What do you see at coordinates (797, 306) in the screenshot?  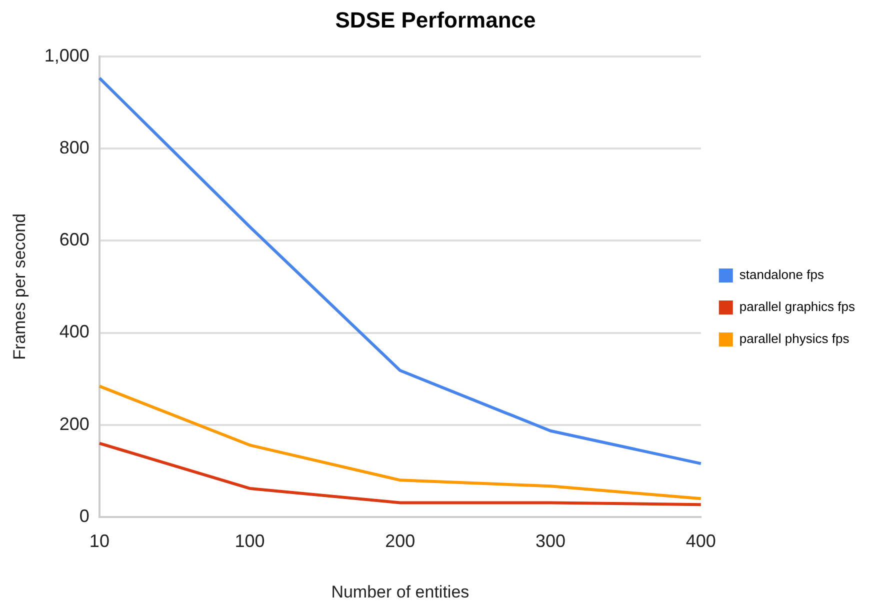 I see `legend-label: parallel graphics fps` at bounding box center [797, 306].